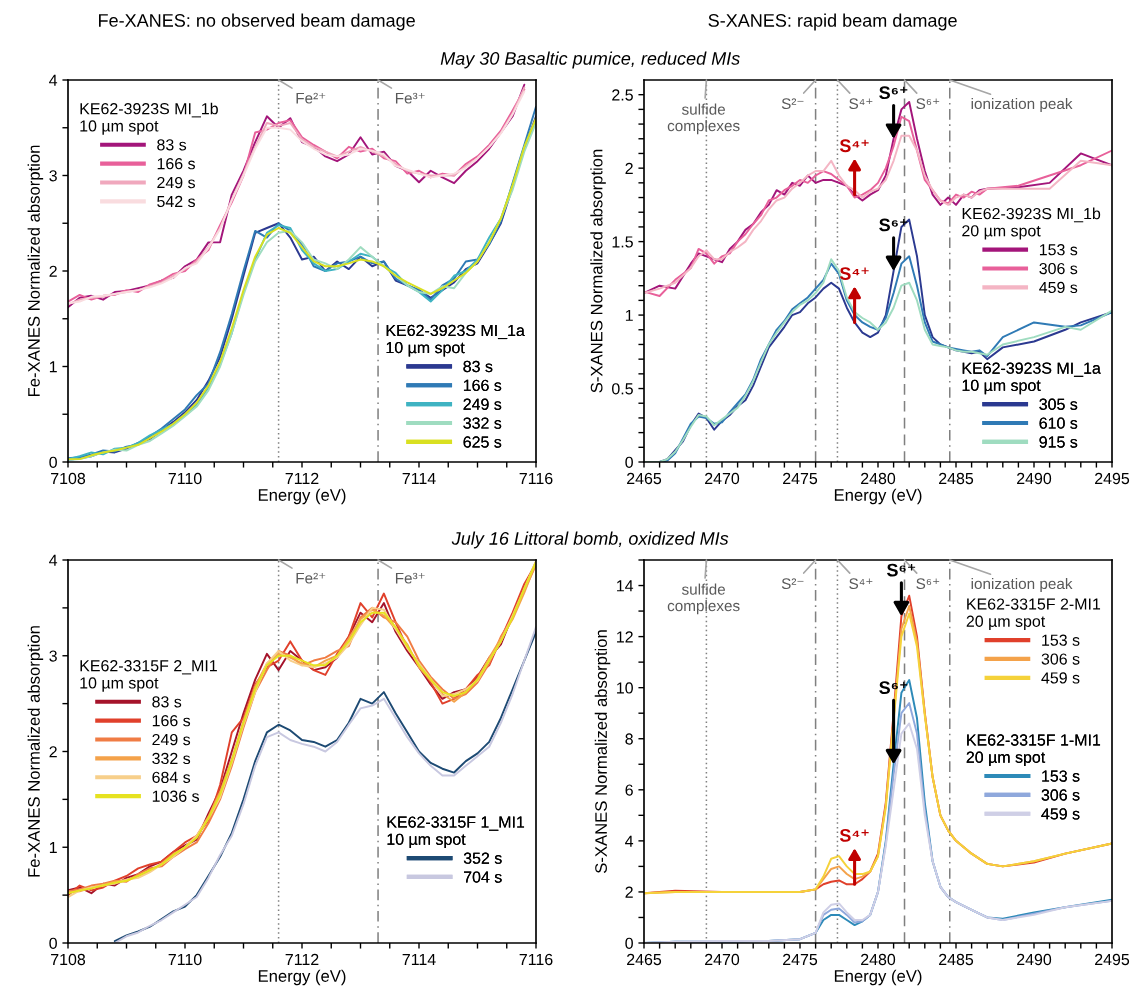 This screenshot has height=1003, width=1135. What do you see at coordinates (1058, 423) in the screenshot?
I see `legend-label: 610 s` at bounding box center [1058, 423].